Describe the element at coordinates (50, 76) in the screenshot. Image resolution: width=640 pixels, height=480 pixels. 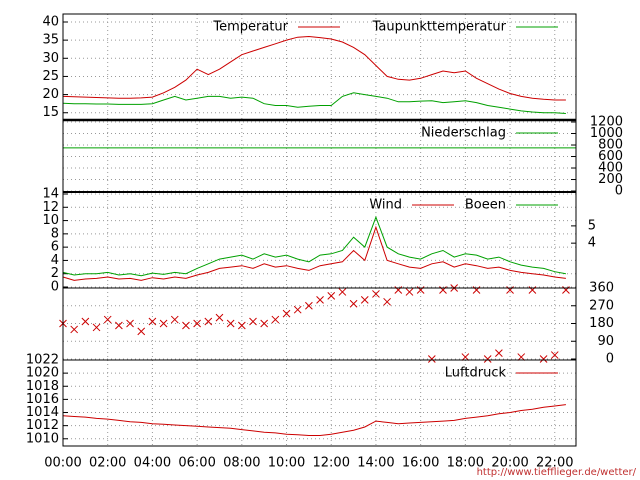
I see `y-tick-label: 25` at that location.